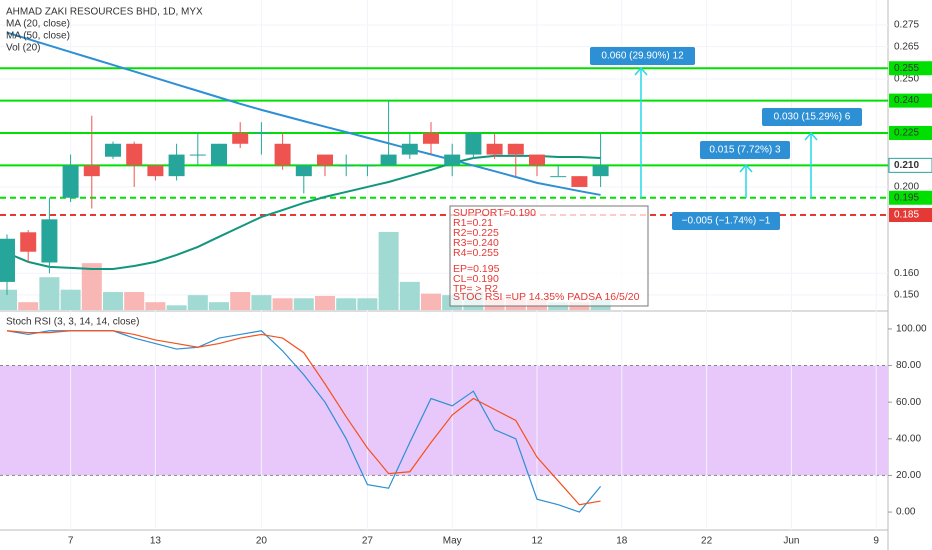 The image size is (932, 550). I want to click on x-tick-label: 7, so click(71, 541).